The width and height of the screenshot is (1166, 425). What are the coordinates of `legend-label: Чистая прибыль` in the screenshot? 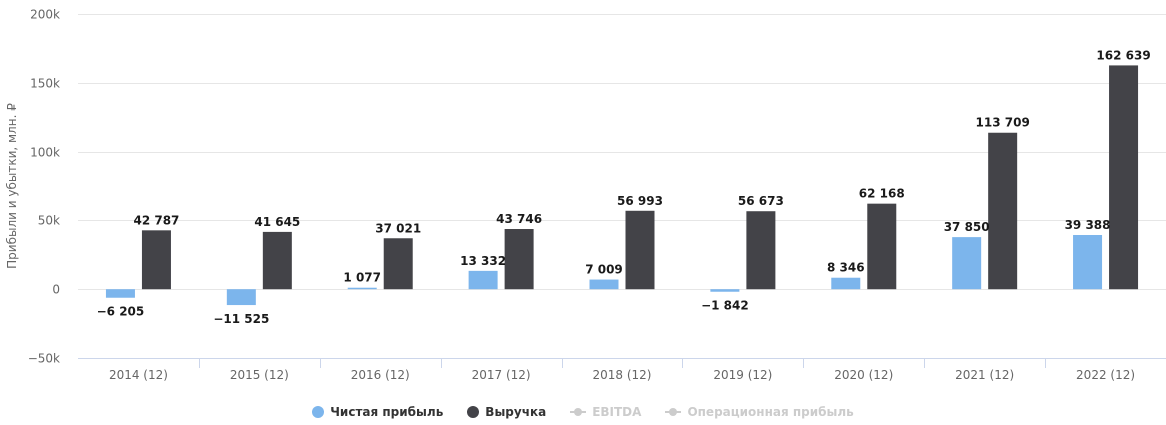 It's located at (387, 412).